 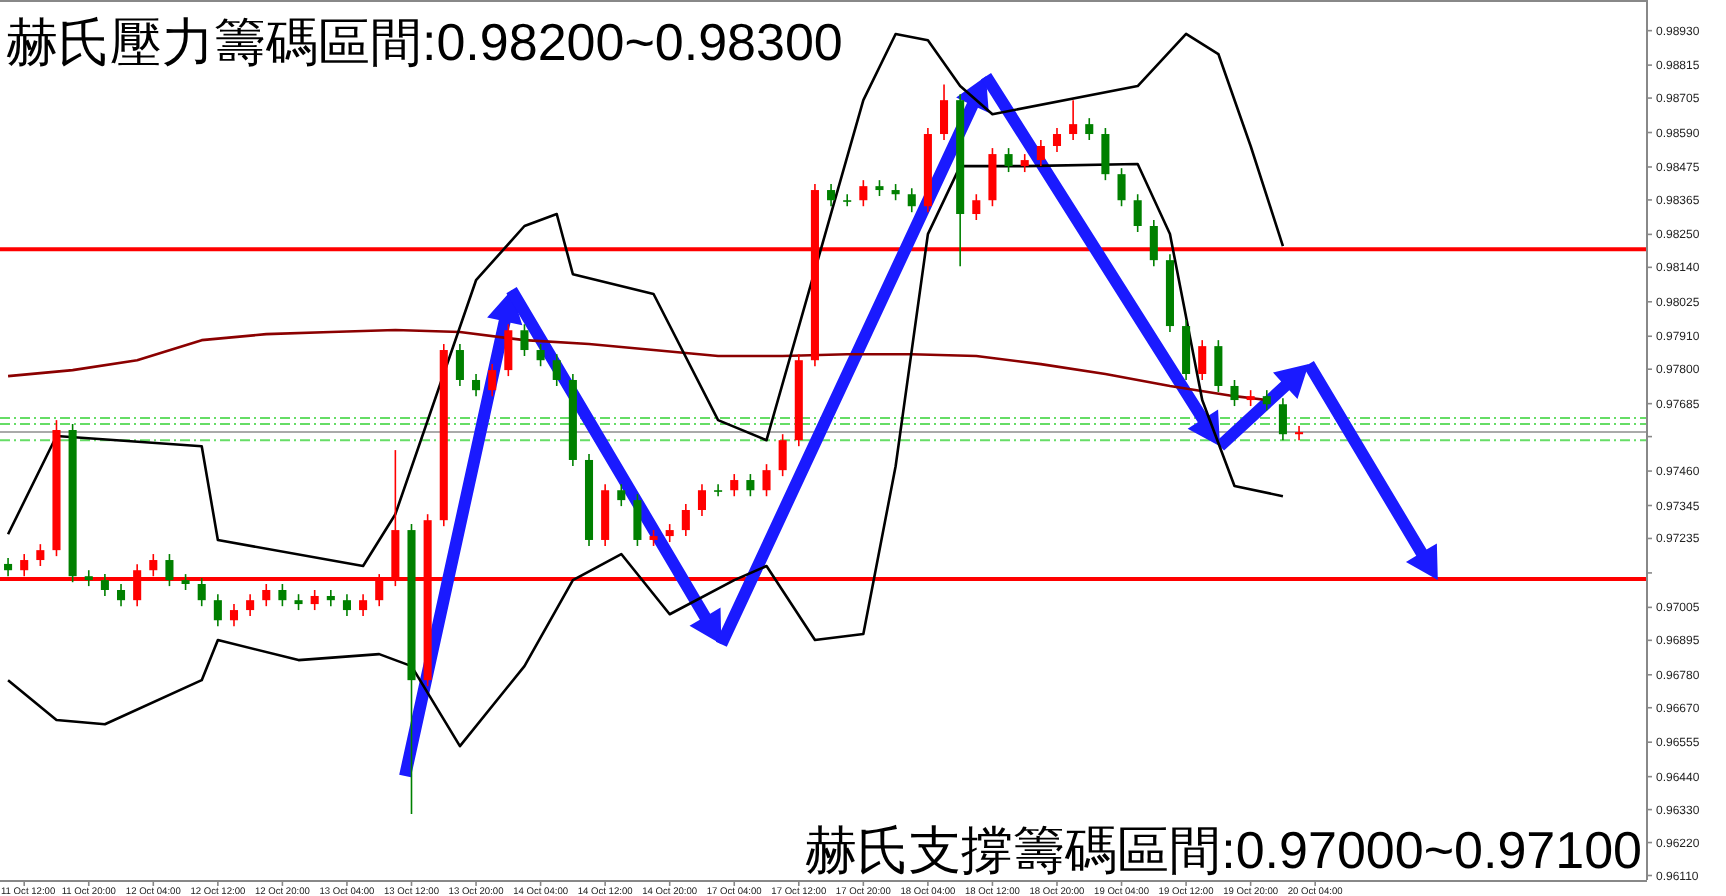 I want to click on annotation: 赫氏支撐籌碼區間:0.97000~0.97100, so click(x=1223, y=850).